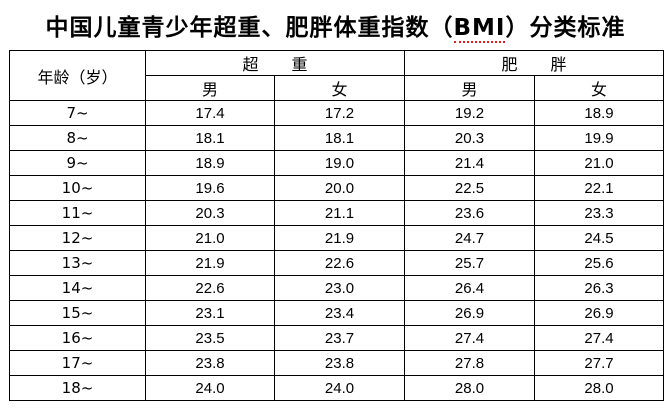 Image resolution: width=671 pixels, height=416 pixels. Describe the element at coordinates (339, 163) in the screenshot. I see `overweight-female-cell: 19.0` at that location.